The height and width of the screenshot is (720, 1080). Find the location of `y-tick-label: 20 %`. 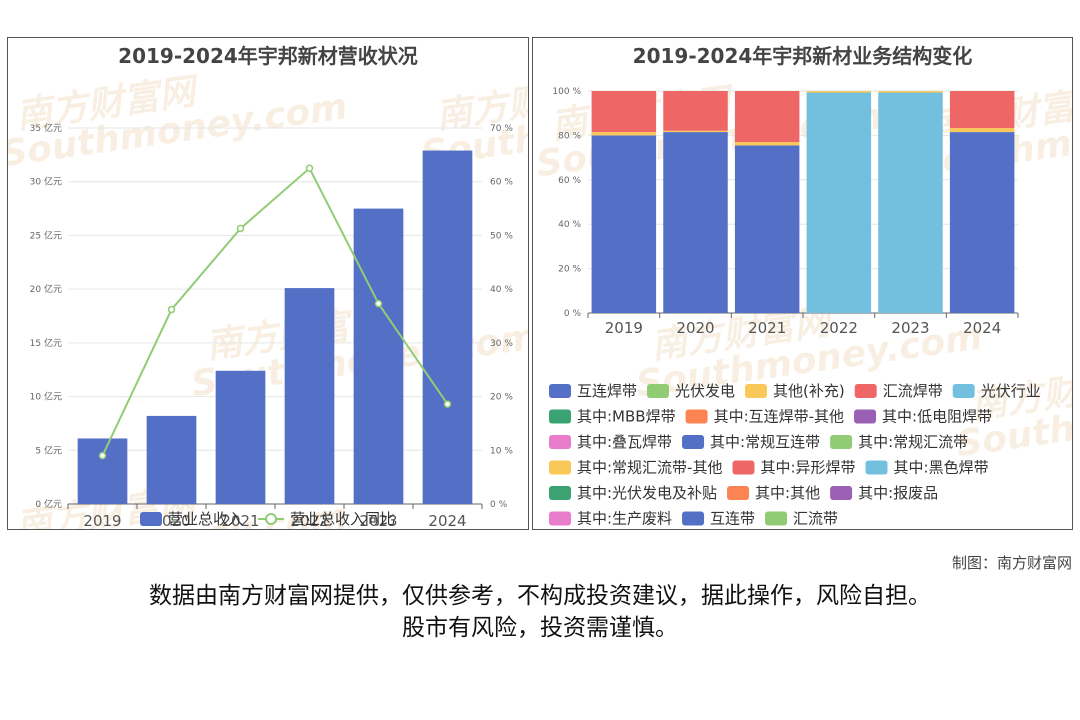

y-tick-label: 20 % is located at coordinates (569, 270).